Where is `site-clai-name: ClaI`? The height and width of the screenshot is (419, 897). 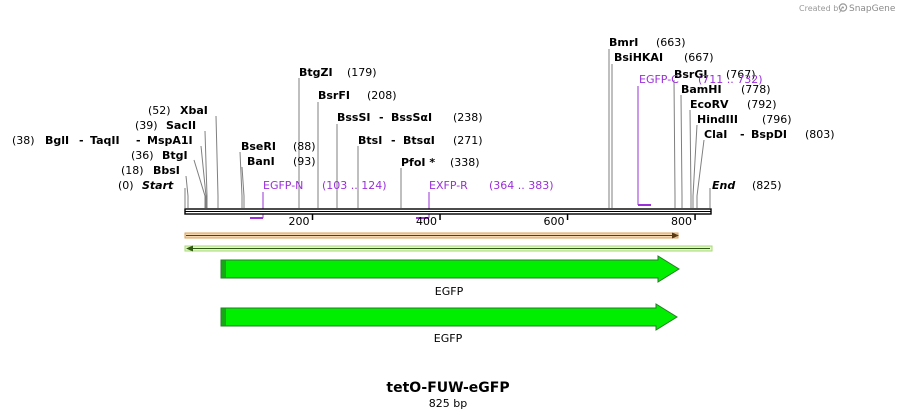
site-clai-name: ClaI is located at coordinates (715, 134).